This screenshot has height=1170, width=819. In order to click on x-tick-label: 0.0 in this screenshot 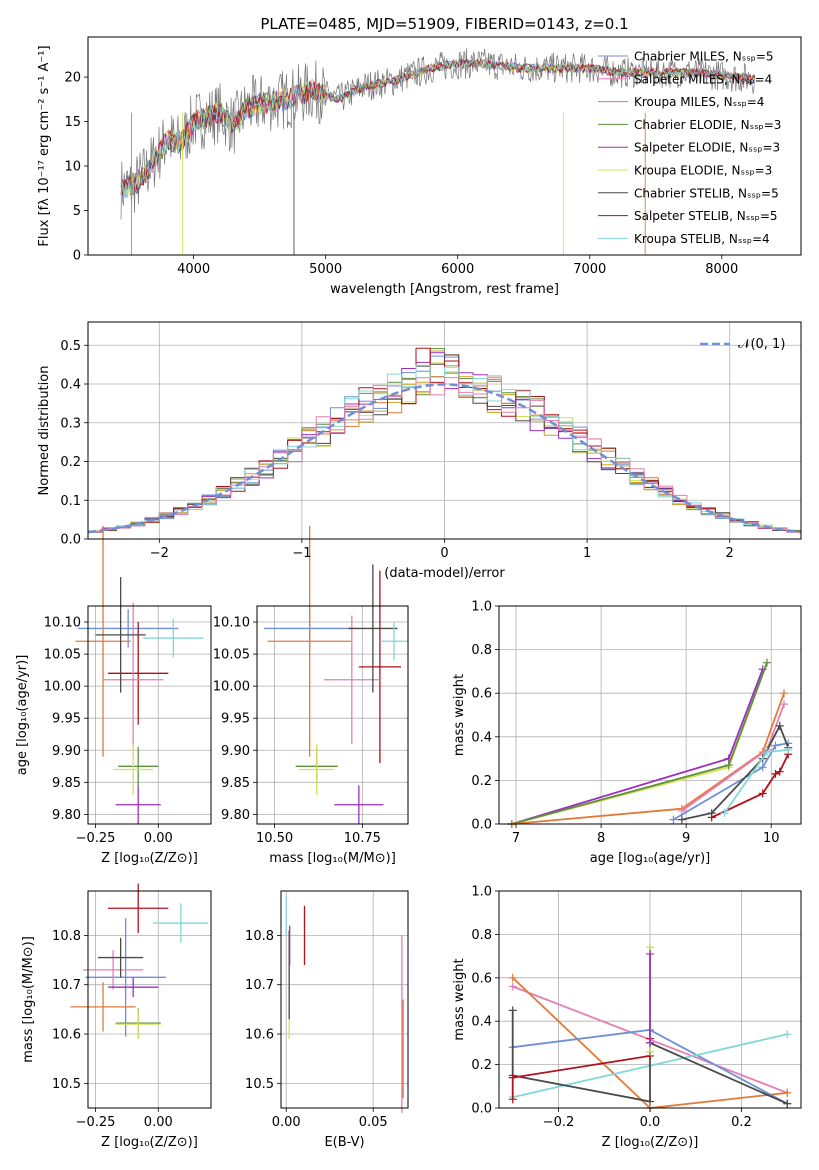, I will do `click(650, 1122)`.